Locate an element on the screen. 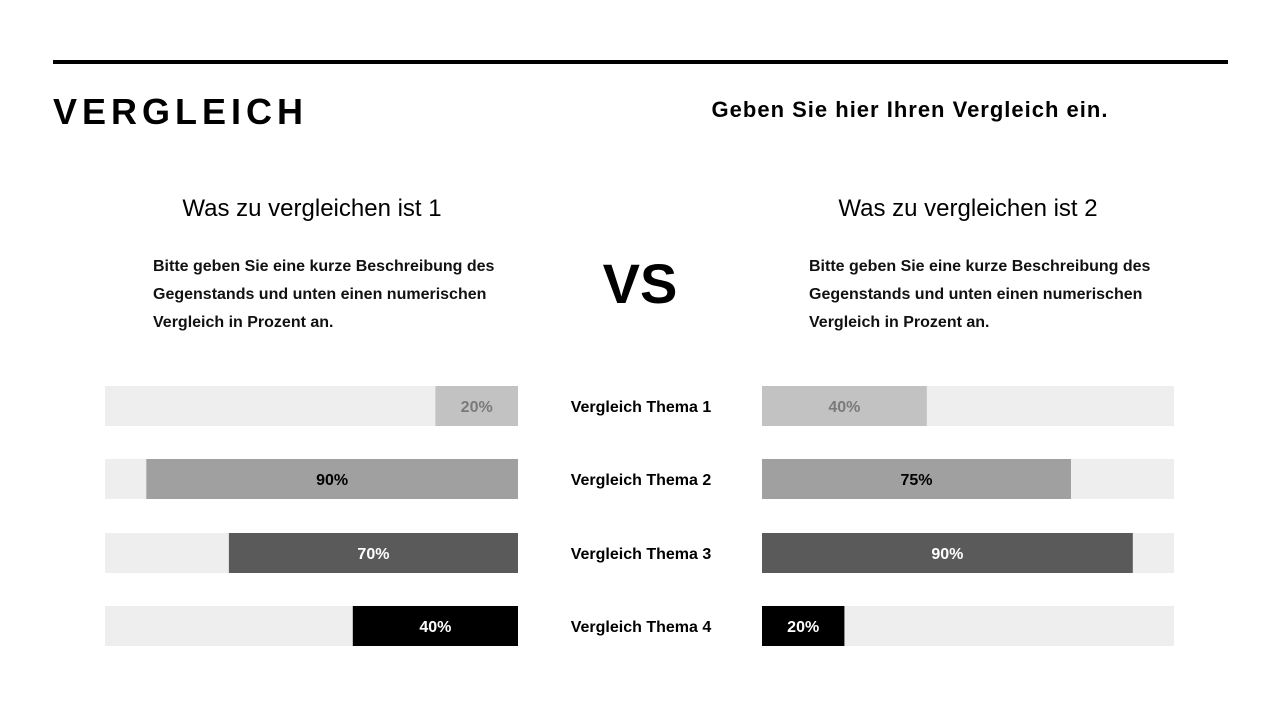  left-bar-value-label: 20% is located at coordinates (477, 407).